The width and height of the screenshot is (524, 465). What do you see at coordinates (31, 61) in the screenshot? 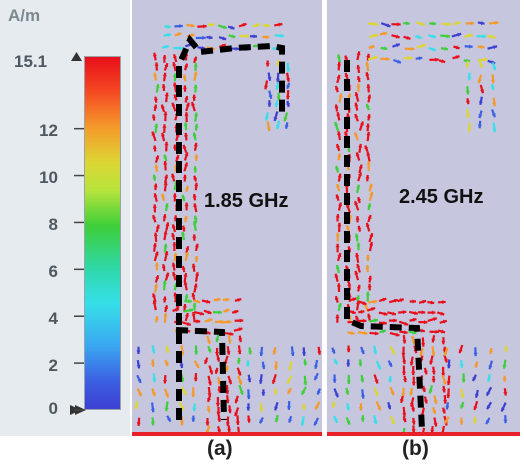
I see `legend-max-label: 15.1` at bounding box center [31, 61].